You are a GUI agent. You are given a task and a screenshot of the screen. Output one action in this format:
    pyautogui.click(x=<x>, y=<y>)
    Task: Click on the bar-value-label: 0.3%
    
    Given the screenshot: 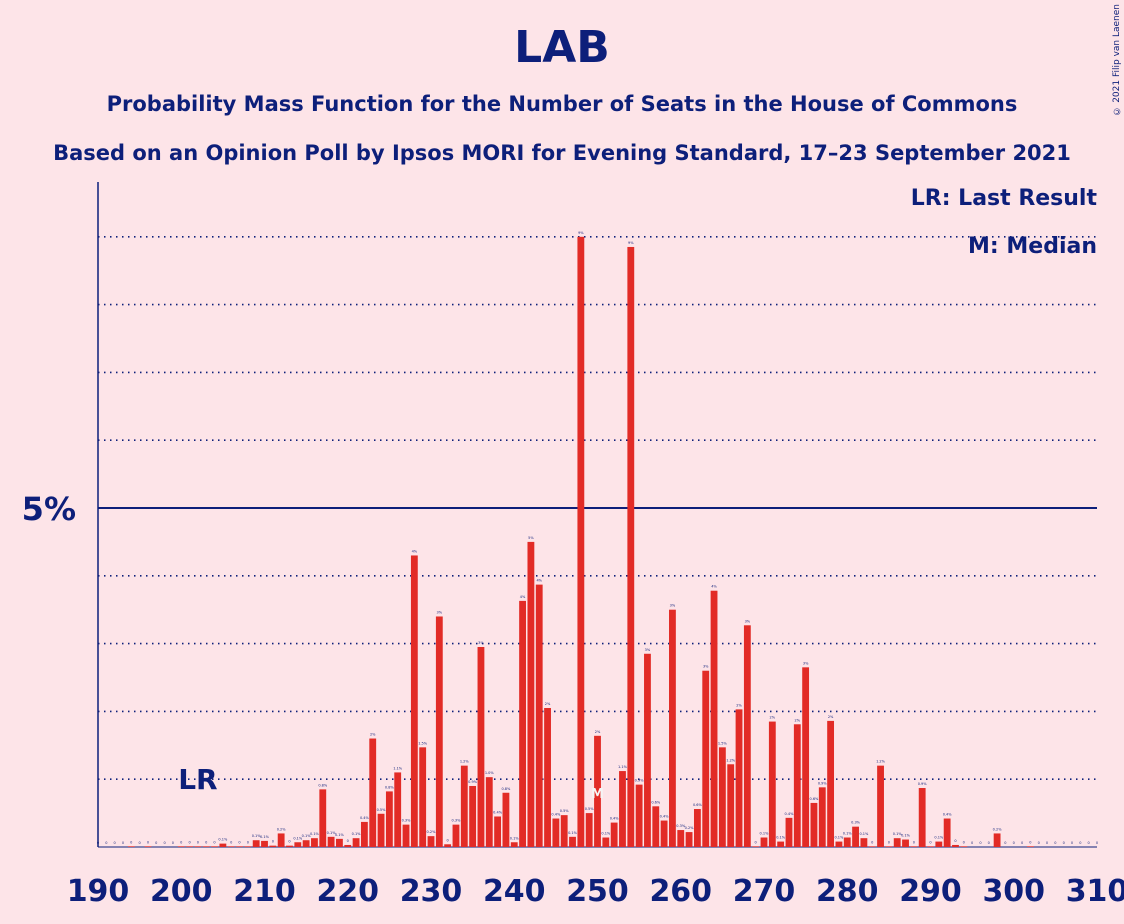 What is the action you would take?
    pyautogui.click(x=407, y=821)
    